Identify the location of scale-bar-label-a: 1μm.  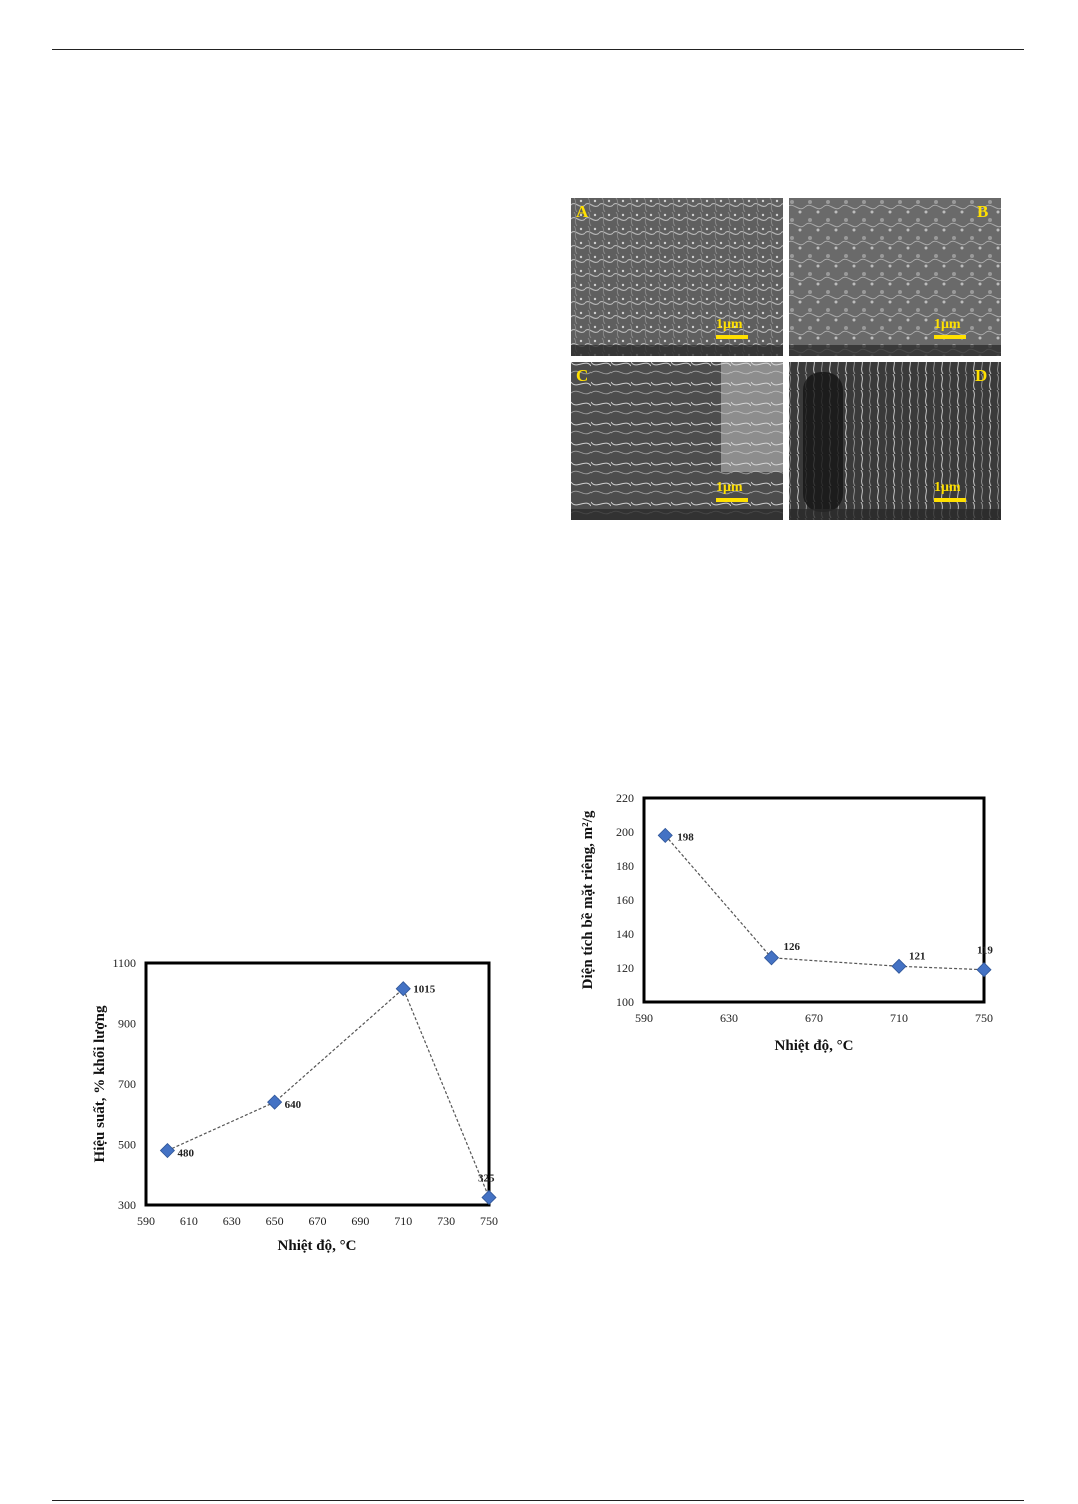
(729, 324).